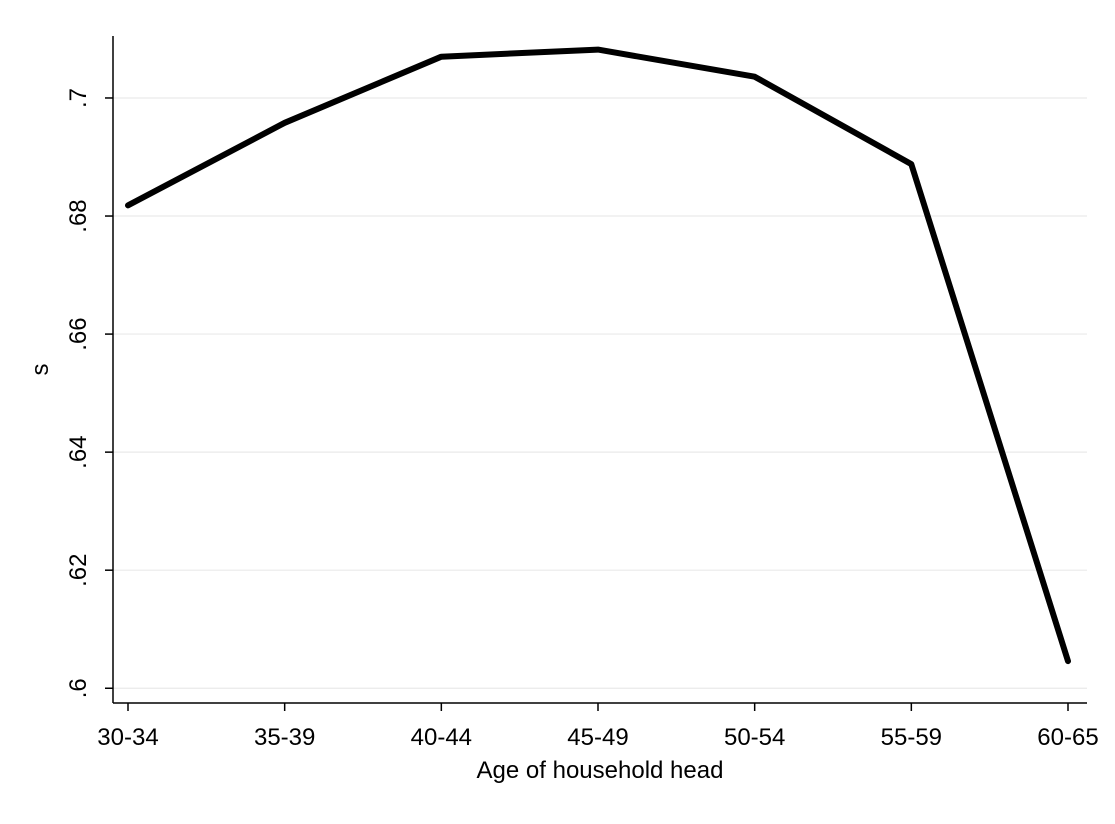 Image resolution: width=1115 pixels, height=824 pixels. I want to click on x-tick-label: 45-49, so click(597, 737).